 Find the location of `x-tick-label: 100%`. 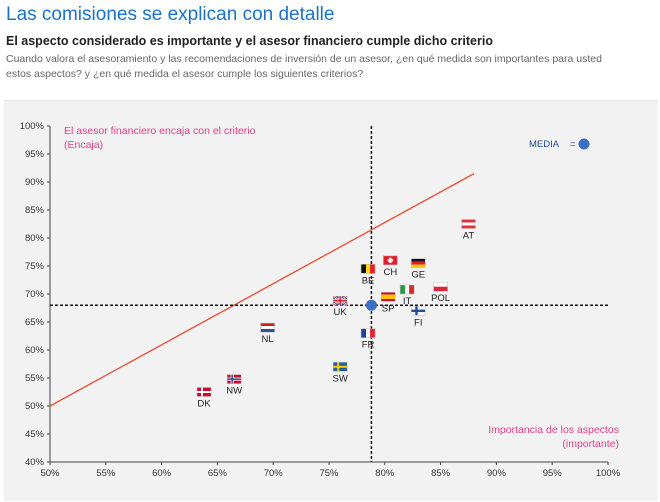

x-tick-label: 100% is located at coordinates (608, 473).